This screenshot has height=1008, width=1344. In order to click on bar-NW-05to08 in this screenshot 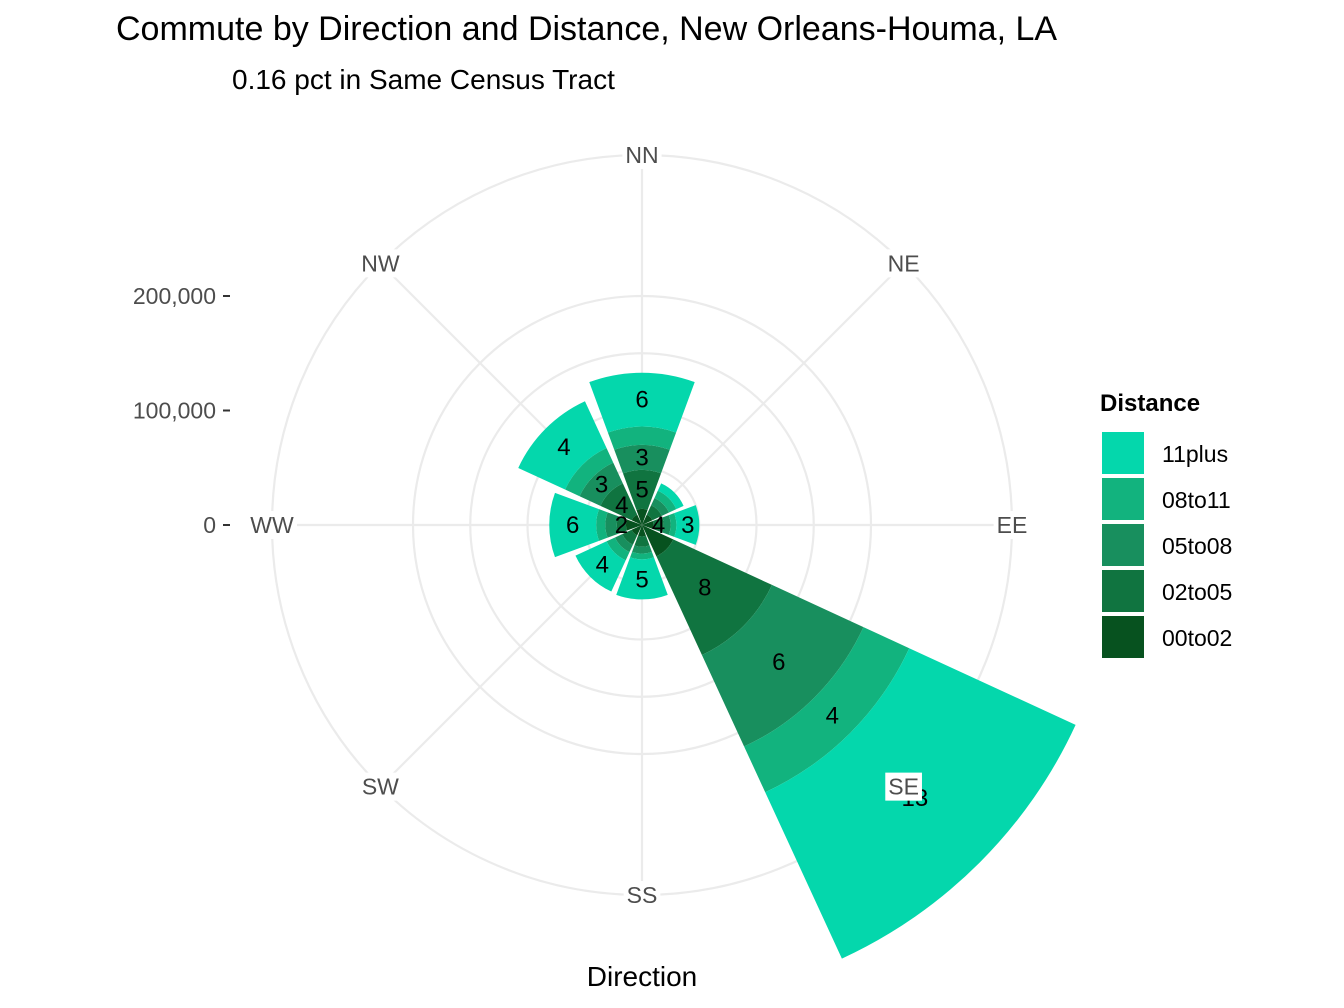, I will do `click(601, 484)`.